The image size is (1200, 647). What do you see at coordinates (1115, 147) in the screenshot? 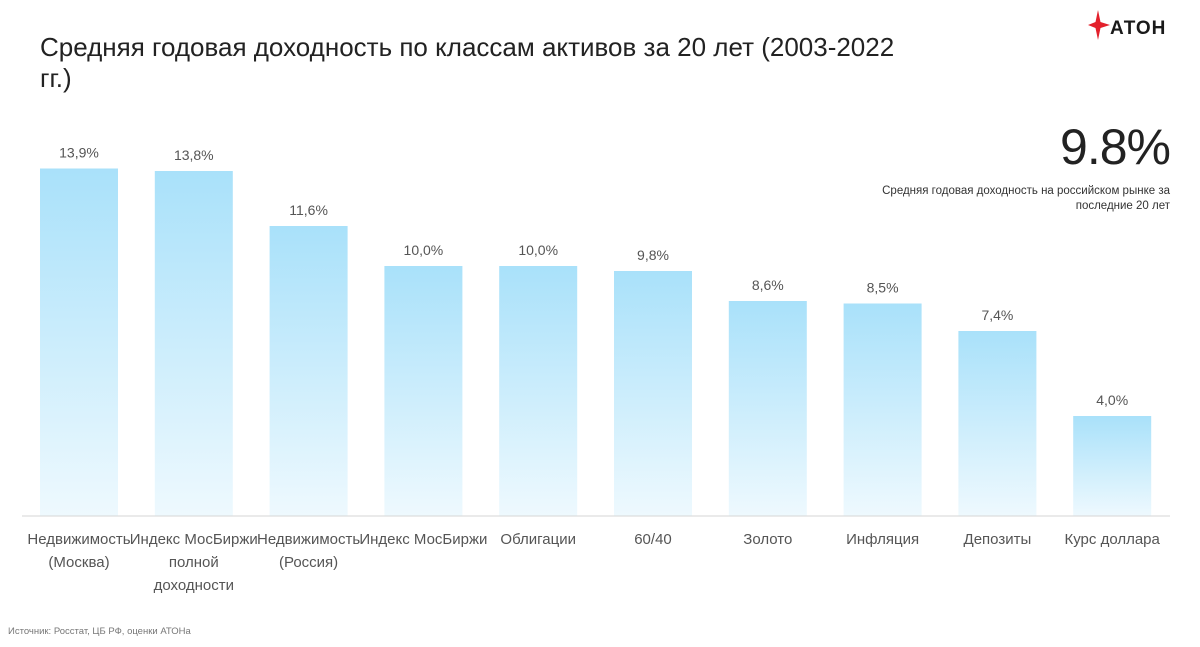
I see `highlight-value: 9.8%` at bounding box center [1115, 147].